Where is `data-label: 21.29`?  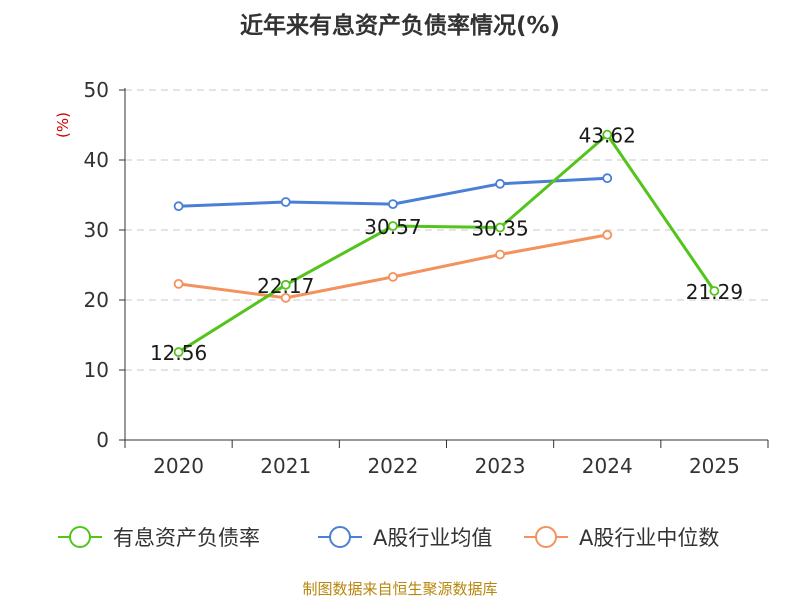
data-label: 21.29 is located at coordinates (714, 292).